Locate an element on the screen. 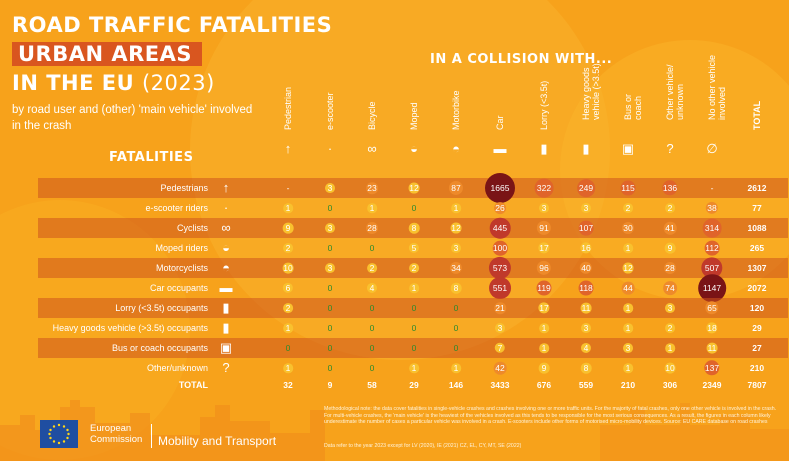 The height and width of the screenshot is (461, 789). table-cell: 100 is located at coordinates (500, 248).